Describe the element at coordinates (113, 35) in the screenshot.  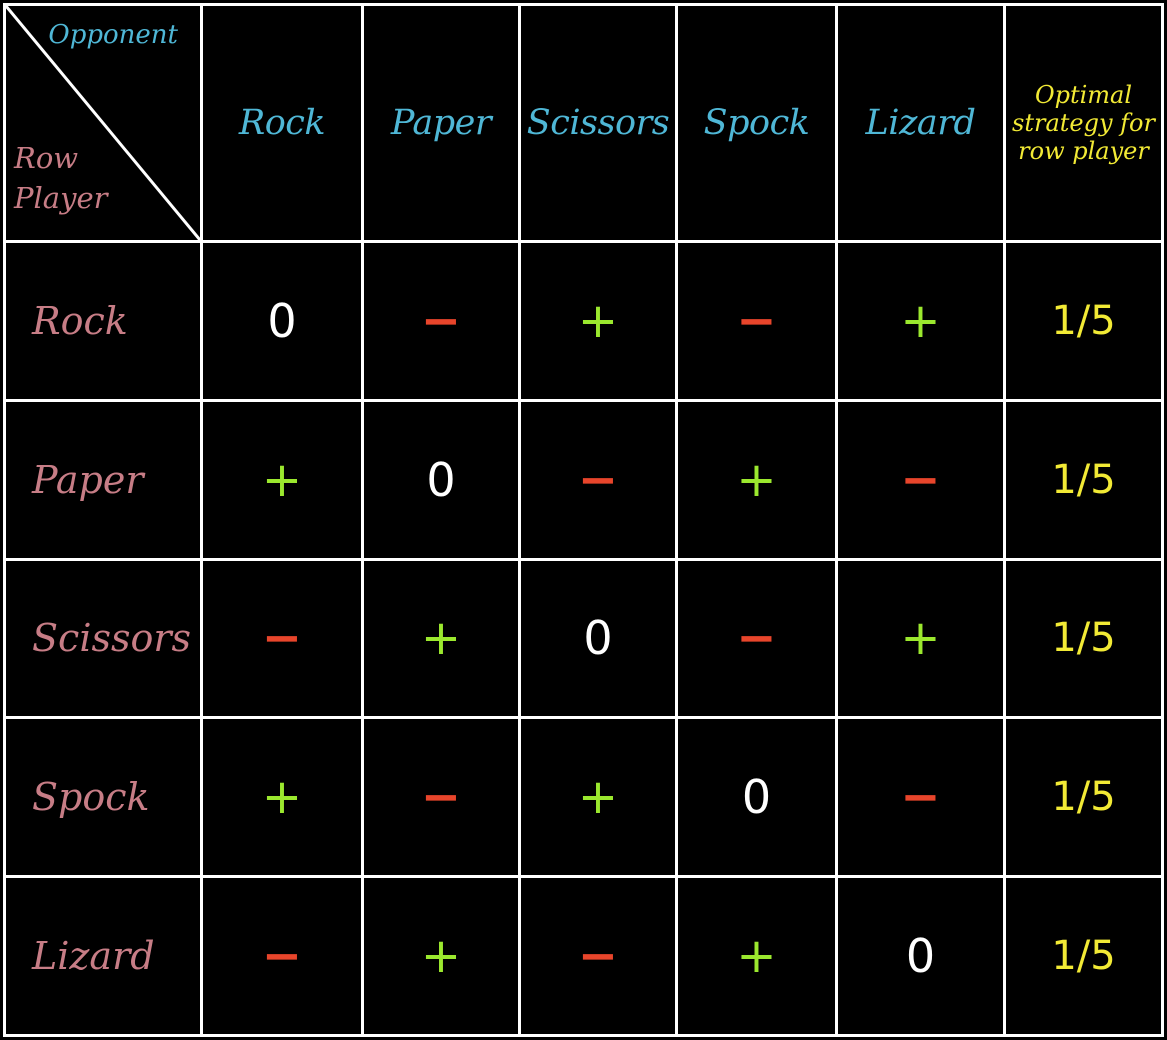
I see `opponent-label: Opponent` at that location.